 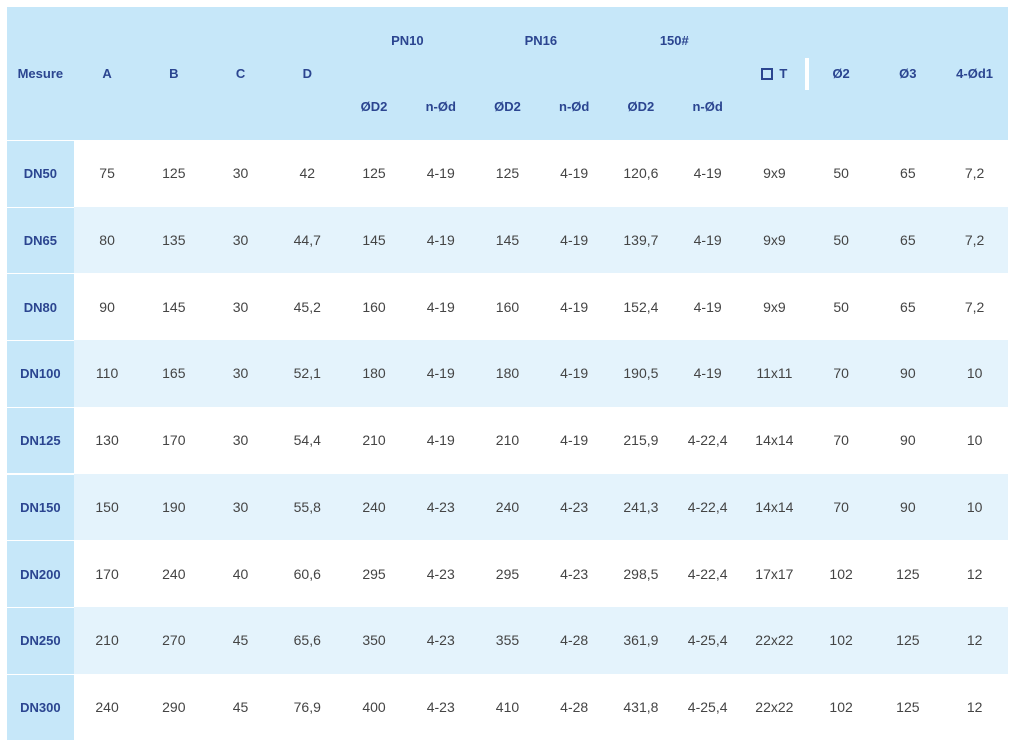 I want to click on cell-text: D, so click(x=307, y=73).